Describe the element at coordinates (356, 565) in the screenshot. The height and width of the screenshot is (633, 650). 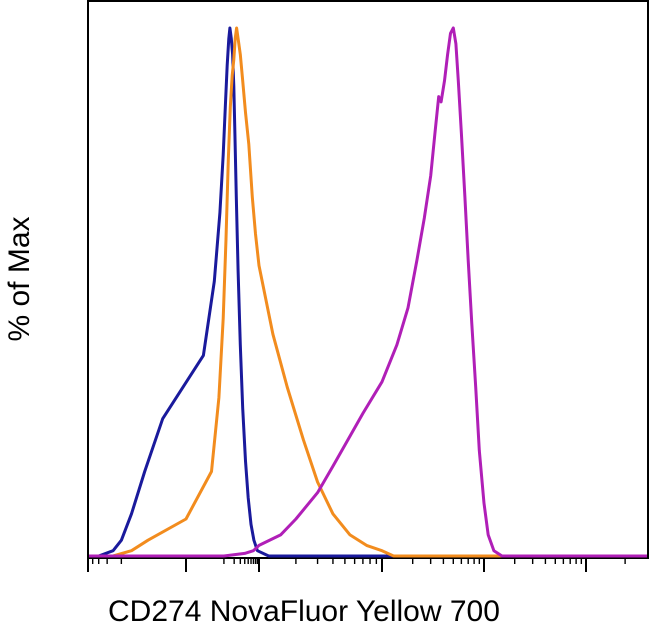
I see `x-axis-ticks` at that location.